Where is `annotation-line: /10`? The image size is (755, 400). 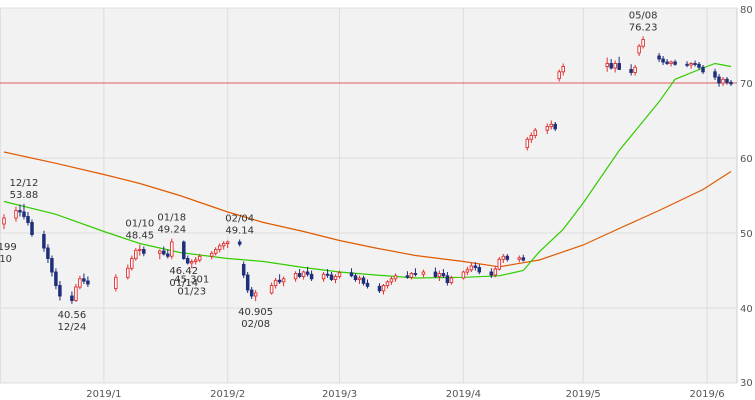 annotation-line: /10 is located at coordinates (6, 259).